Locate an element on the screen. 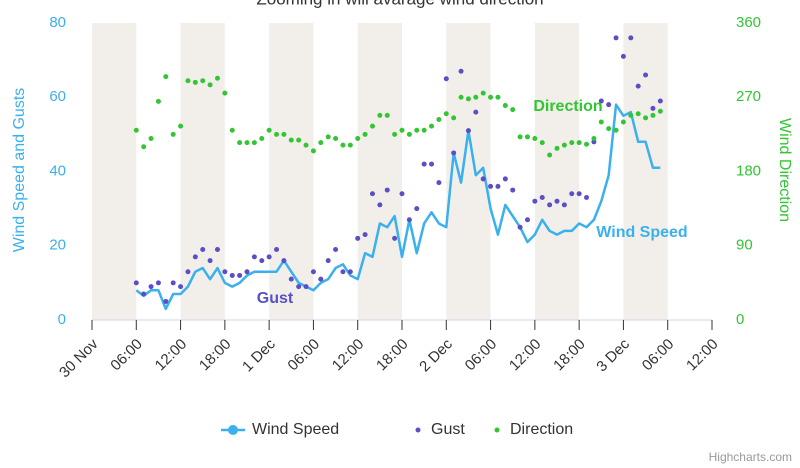 The width and height of the screenshot is (800, 468). x-tick-label: 30 Nov is located at coordinates (79, 358).